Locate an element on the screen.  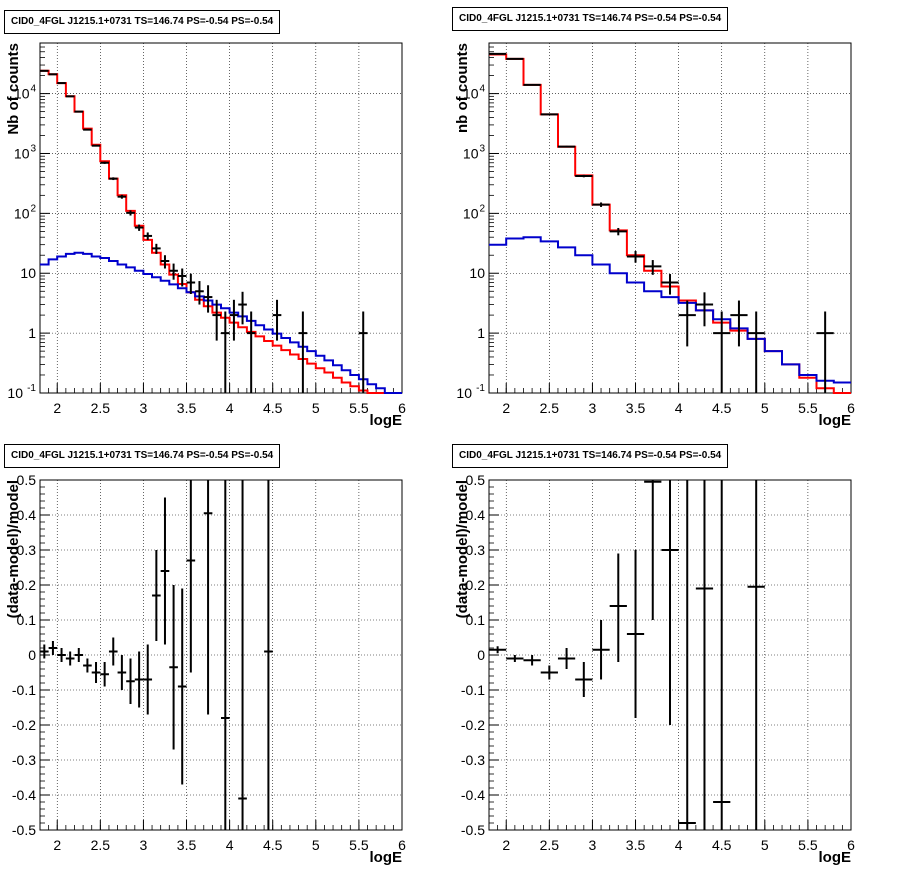
y-tick-exponent: -1 is located at coordinates (31, 388).